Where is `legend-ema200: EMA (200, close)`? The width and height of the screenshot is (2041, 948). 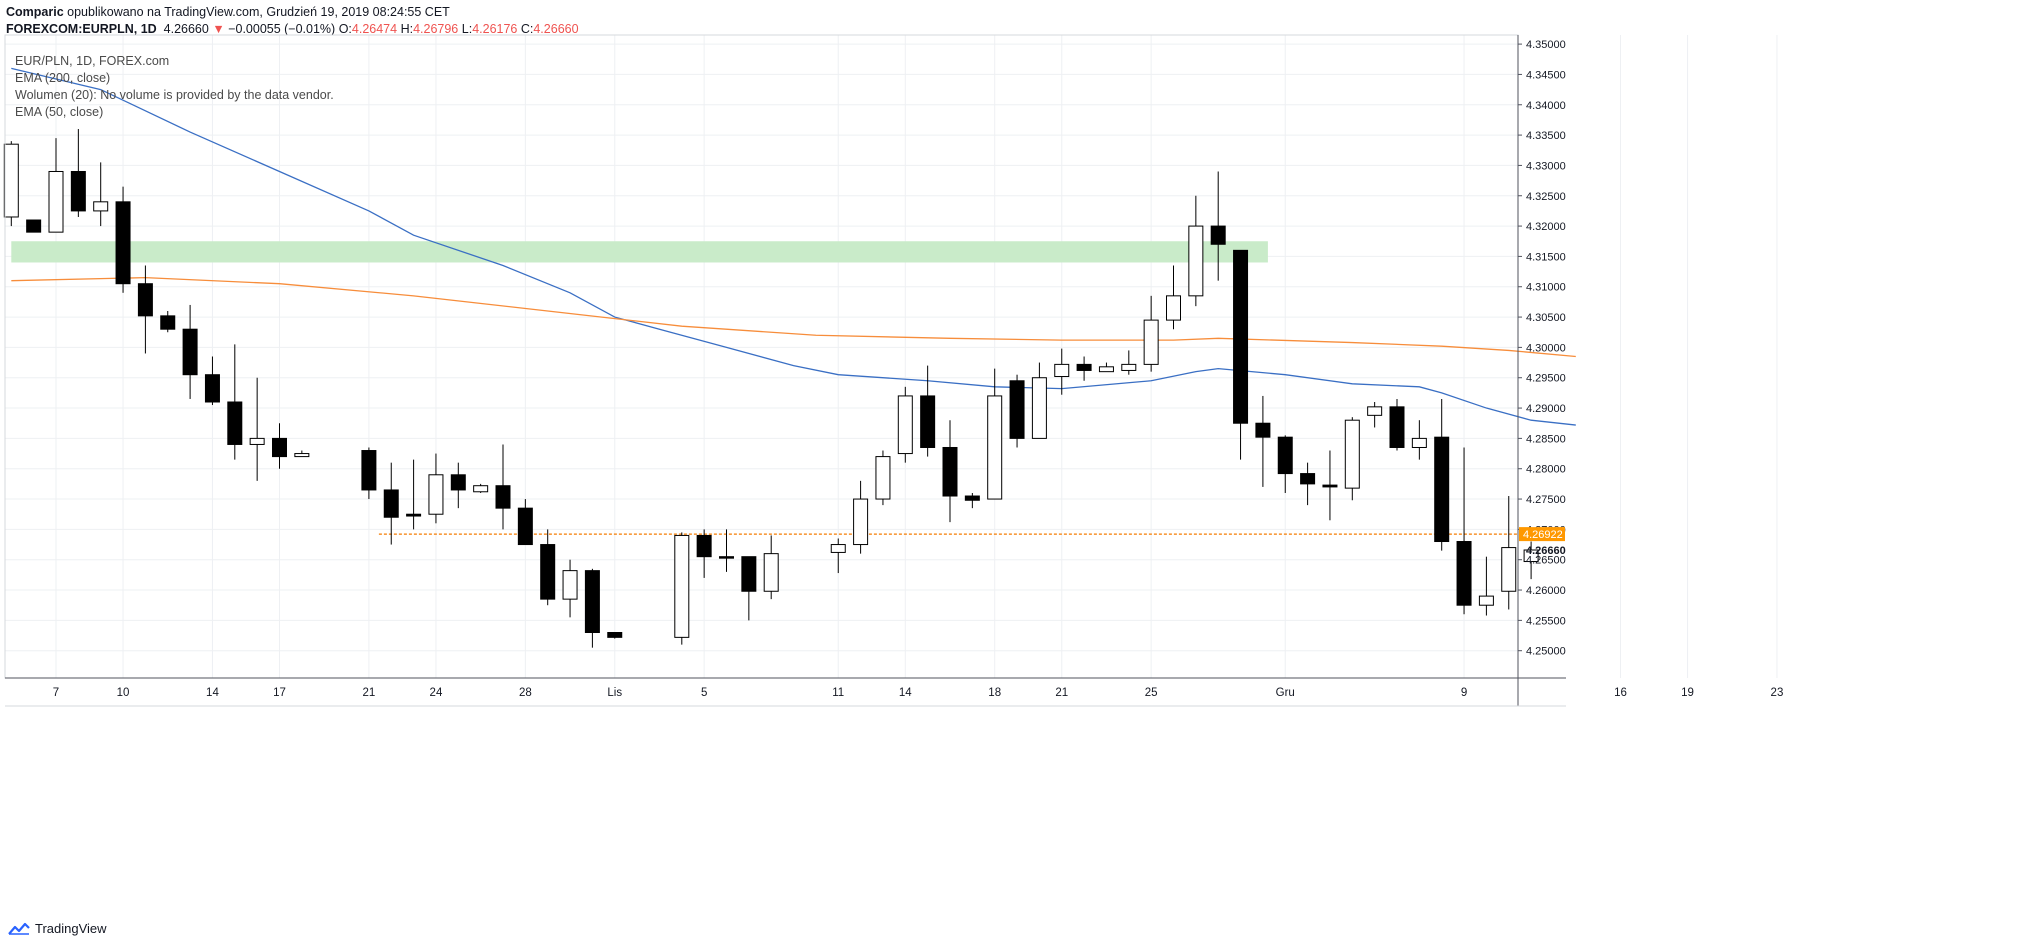
legend-ema200: EMA (200, close) is located at coordinates (63, 78).